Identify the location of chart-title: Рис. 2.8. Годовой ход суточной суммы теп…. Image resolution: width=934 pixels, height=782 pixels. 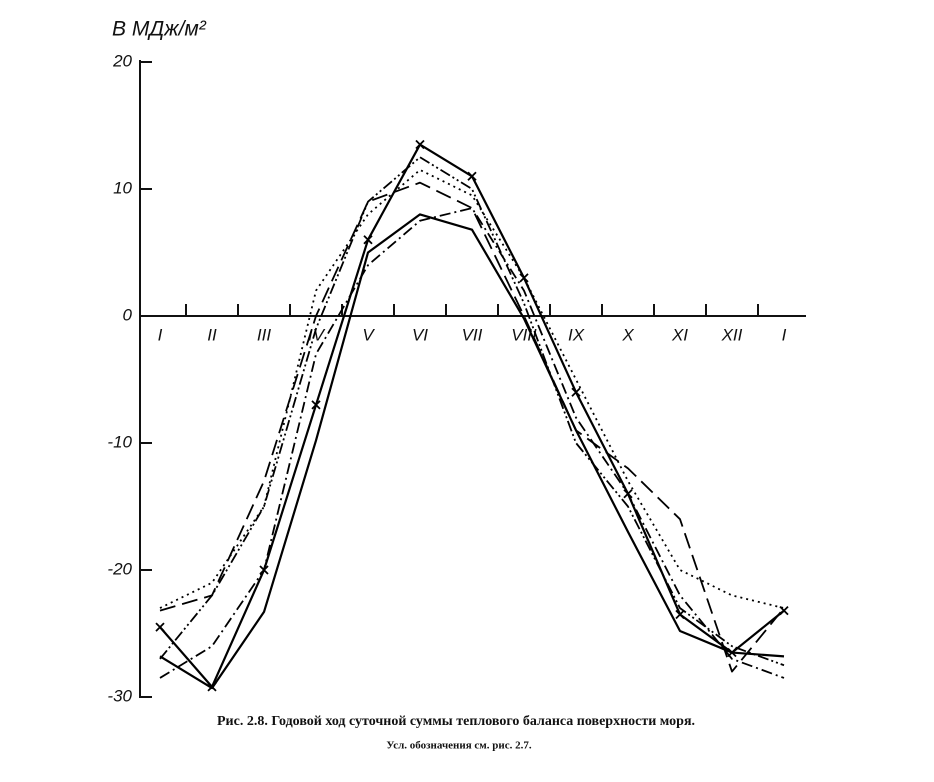
(456, 721).